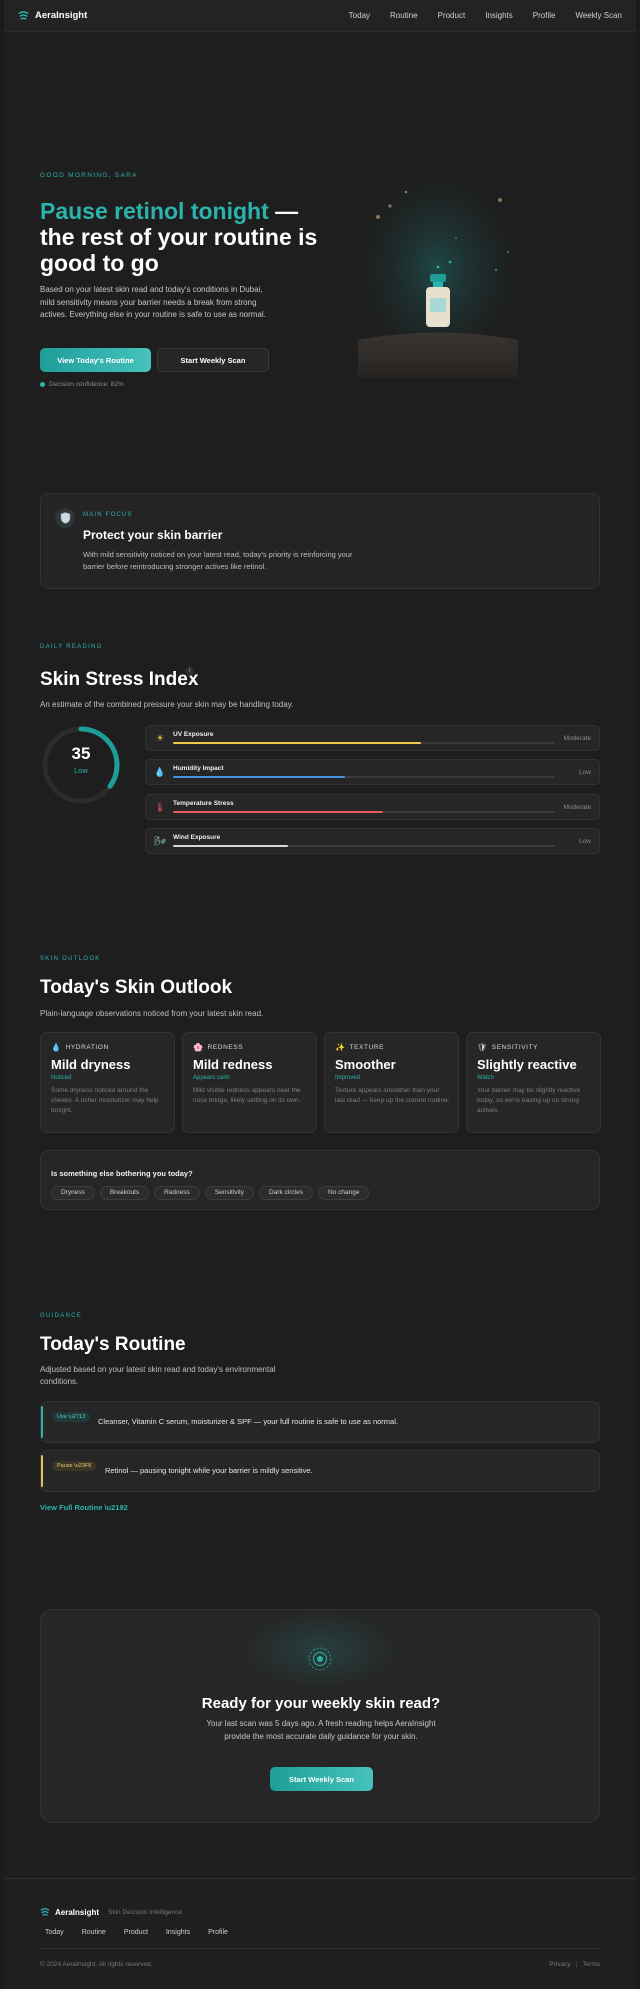  Describe the element at coordinates (198, 1047) in the screenshot. I see `flower-icon: 🌸` at that location.